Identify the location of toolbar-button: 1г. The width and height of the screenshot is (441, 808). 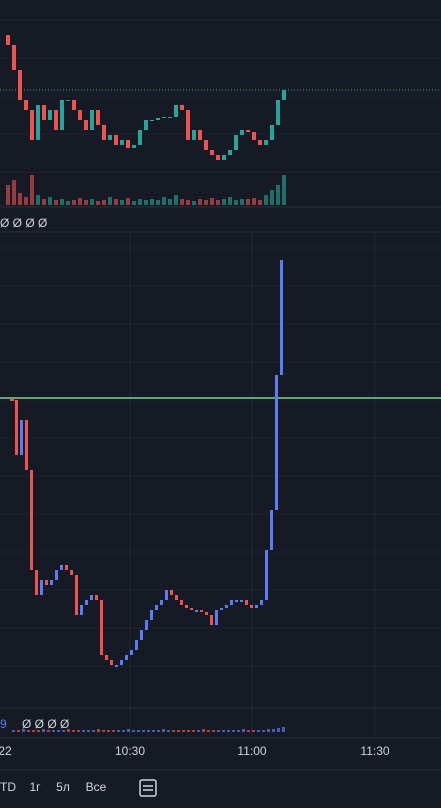
(35, 787).